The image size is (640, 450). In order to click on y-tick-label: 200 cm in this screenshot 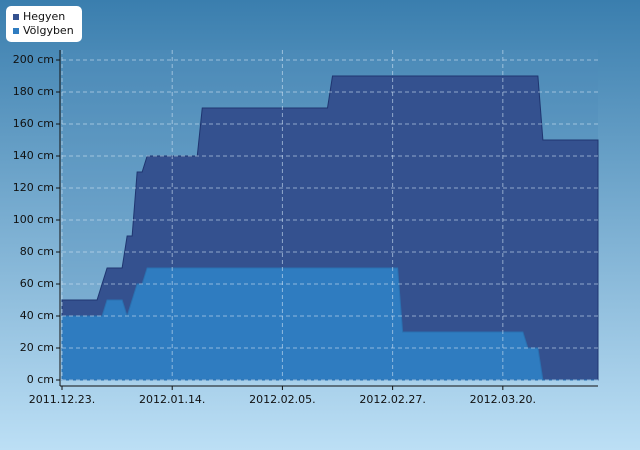, I will do `click(33, 59)`.